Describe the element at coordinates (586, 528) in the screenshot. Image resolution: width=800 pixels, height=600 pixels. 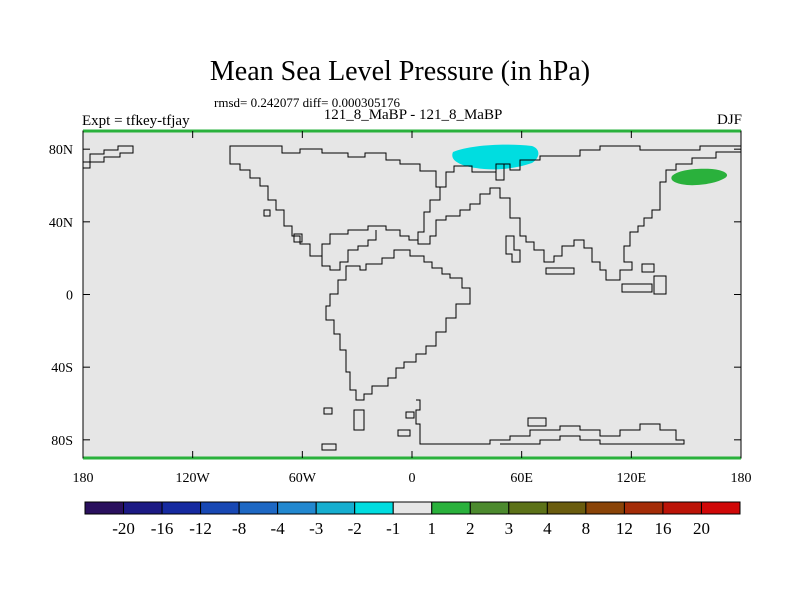
I see `colorbar-label: 8` at that location.